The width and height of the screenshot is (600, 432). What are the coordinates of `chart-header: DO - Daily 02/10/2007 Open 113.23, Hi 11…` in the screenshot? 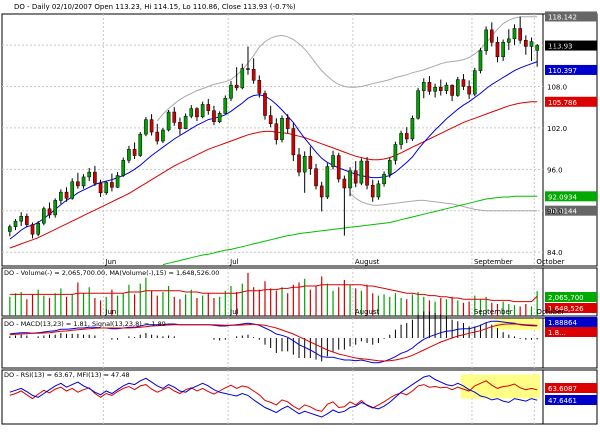 It's located at (155, 7).